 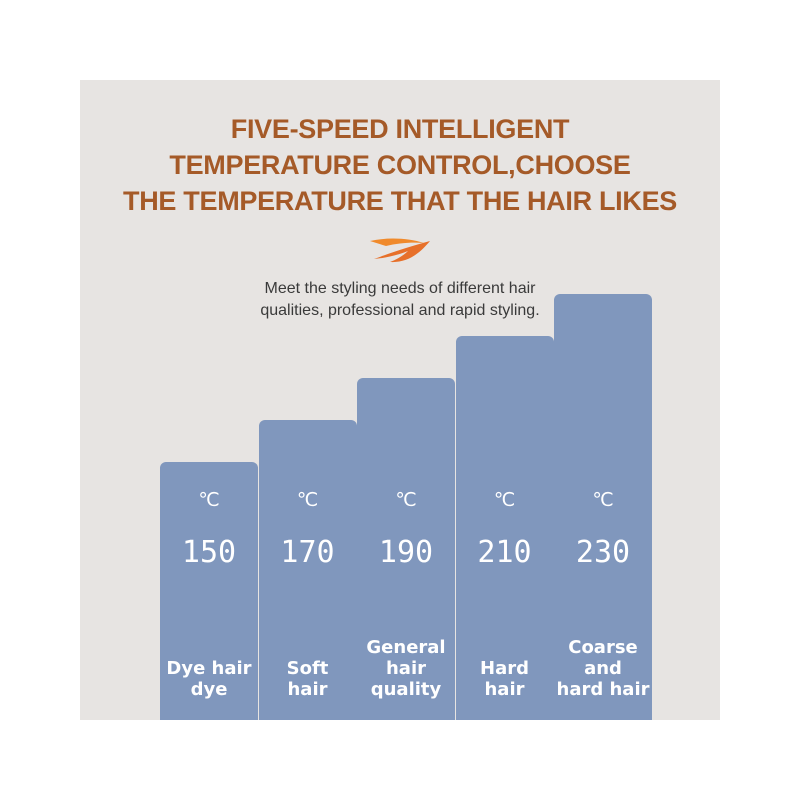 I want to click on temperature-bar: ℃ 190 General hair quality, so click(x=406, y=549).